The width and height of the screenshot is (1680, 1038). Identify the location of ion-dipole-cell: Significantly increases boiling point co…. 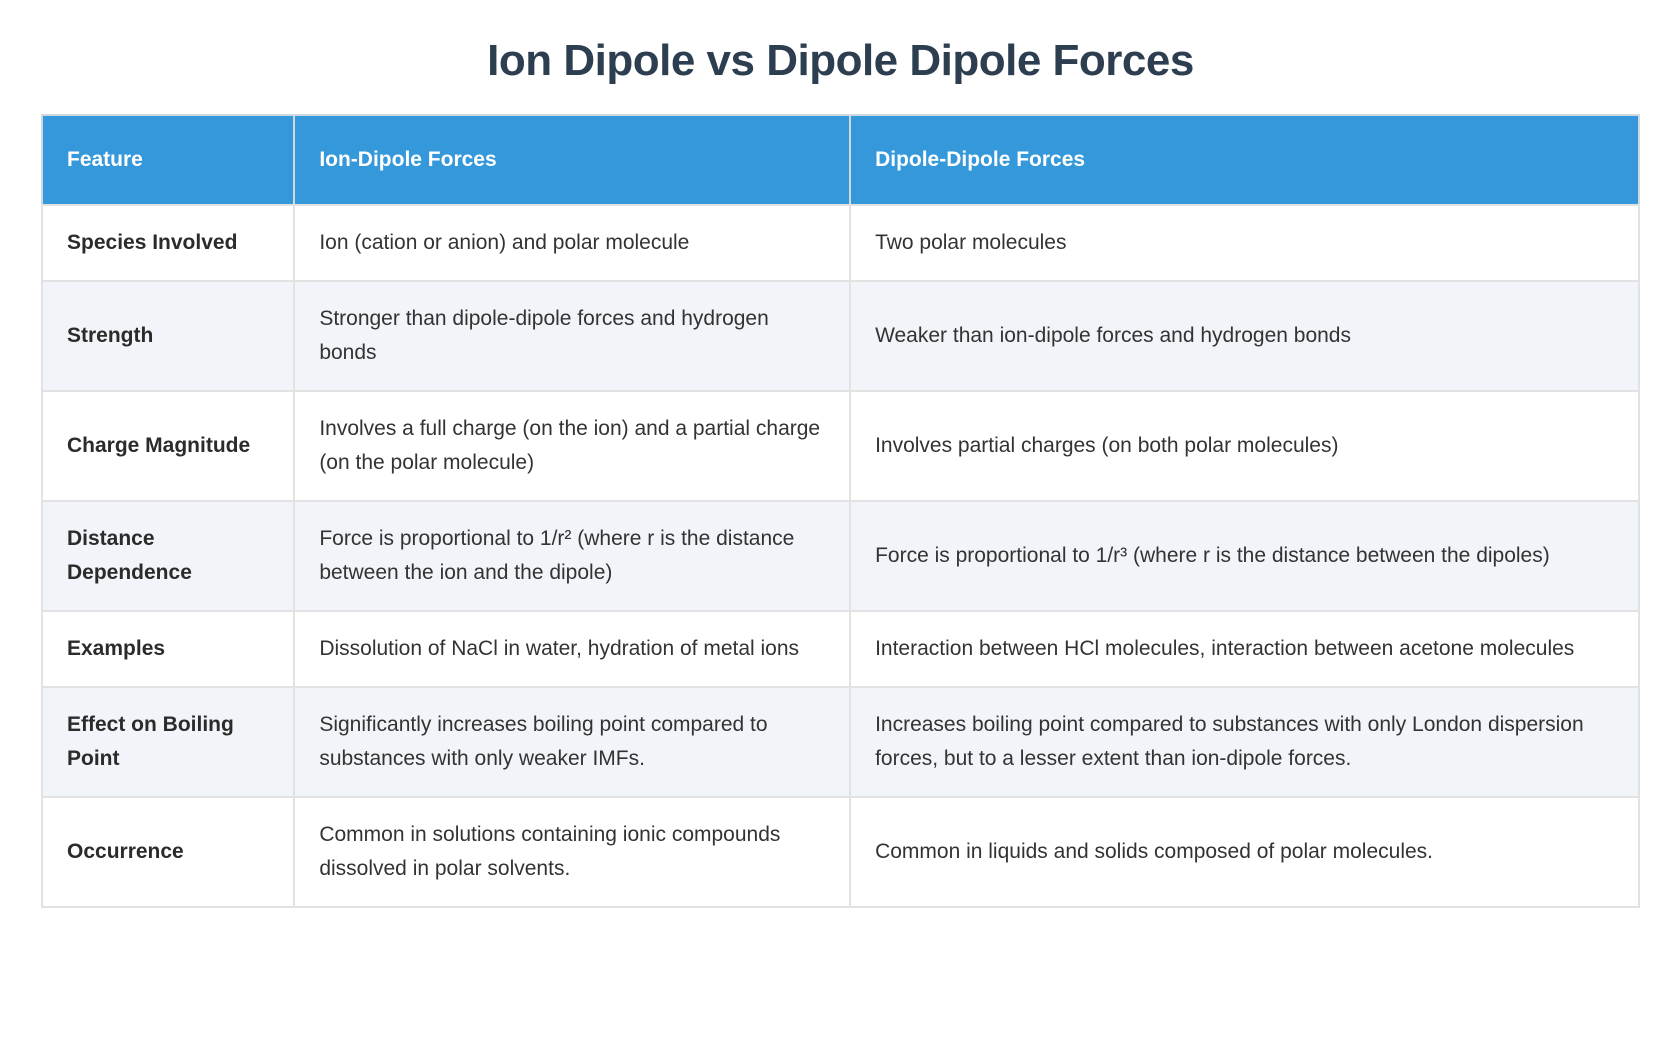
(572, 742).